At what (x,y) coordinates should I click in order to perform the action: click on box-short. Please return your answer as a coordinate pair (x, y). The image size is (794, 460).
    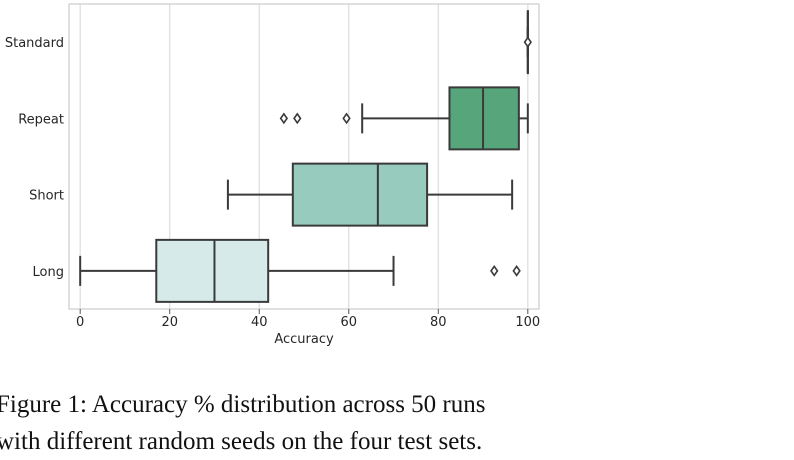
    Looking at the image, I should click on (370, 195).